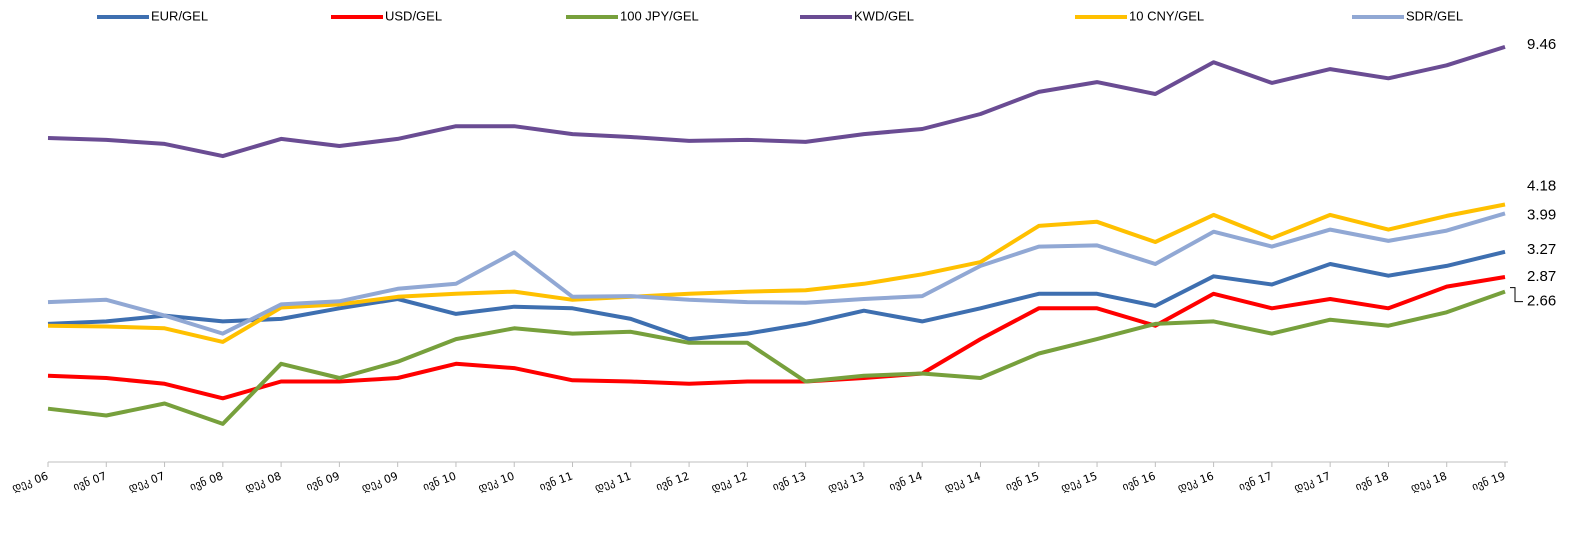 This screenshot has height=534, width=1576. What do you see at coordinates (147, 481) in the screenshot?
I see `x-tick-label: დეკ 07` at bounding box center [147, 481].